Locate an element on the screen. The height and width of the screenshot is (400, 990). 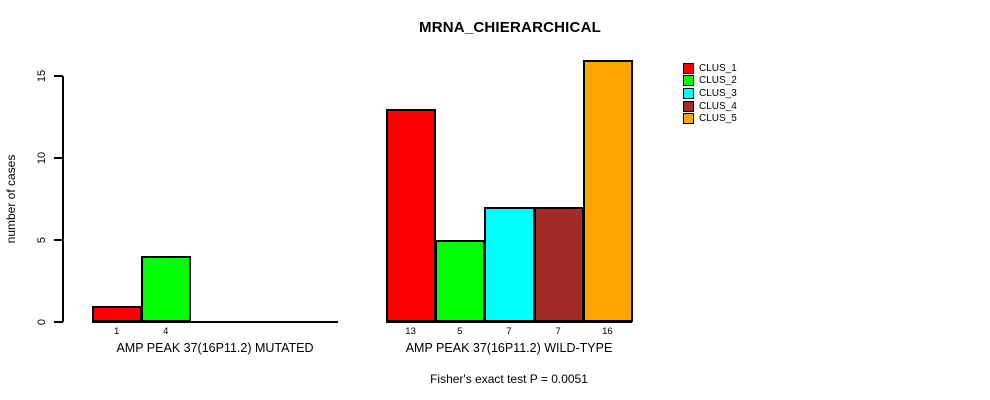
y-tick-label: 10 is located at coordinates (42, 158).